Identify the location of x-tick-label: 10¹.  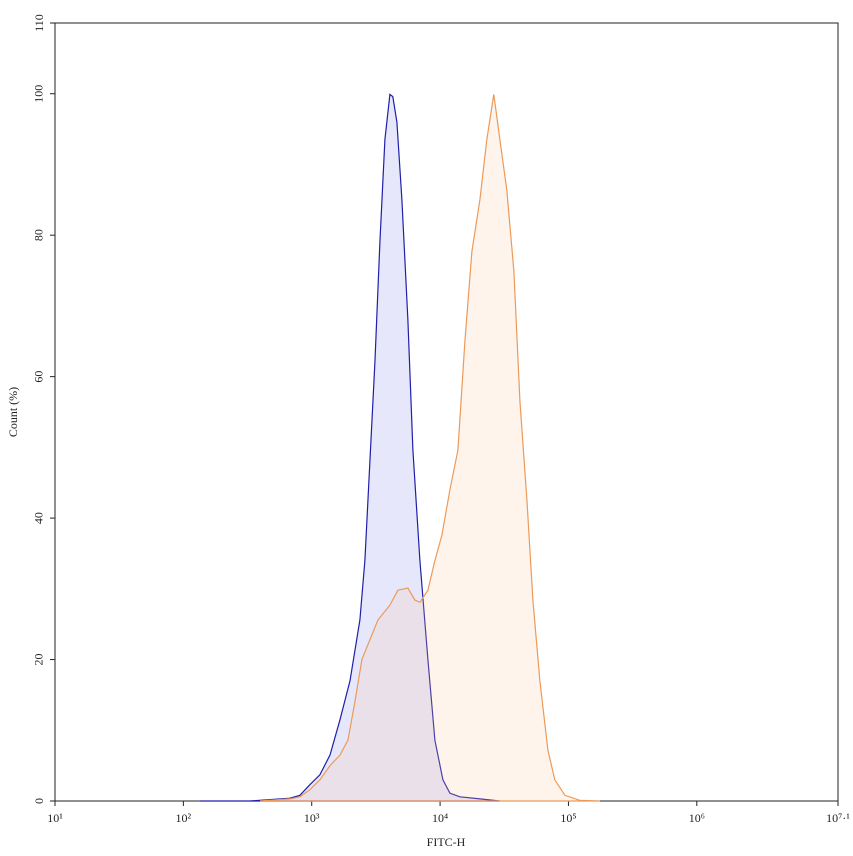
(55, 818).